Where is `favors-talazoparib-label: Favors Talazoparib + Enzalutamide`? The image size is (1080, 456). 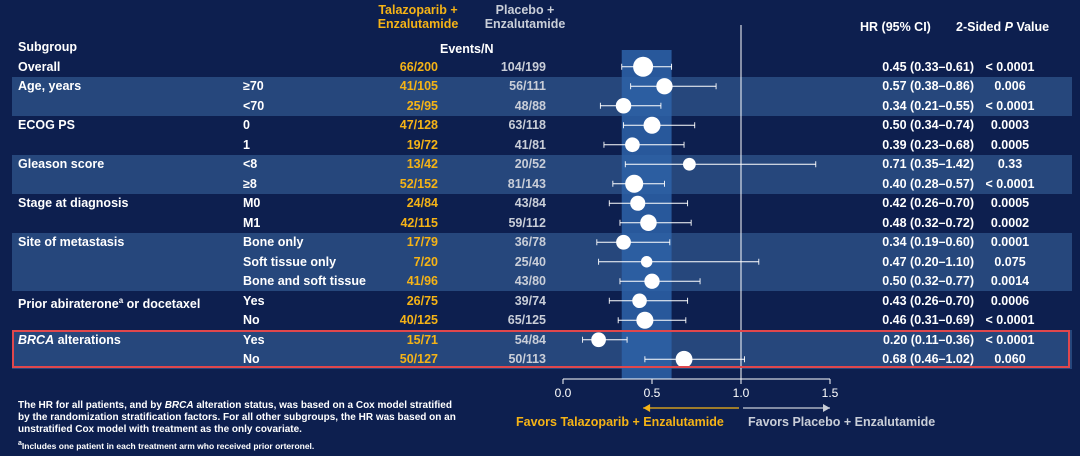
favors-talazoparib-label: Favors Talazoparib + Enzalutamide is located at coordinates (620, 422).